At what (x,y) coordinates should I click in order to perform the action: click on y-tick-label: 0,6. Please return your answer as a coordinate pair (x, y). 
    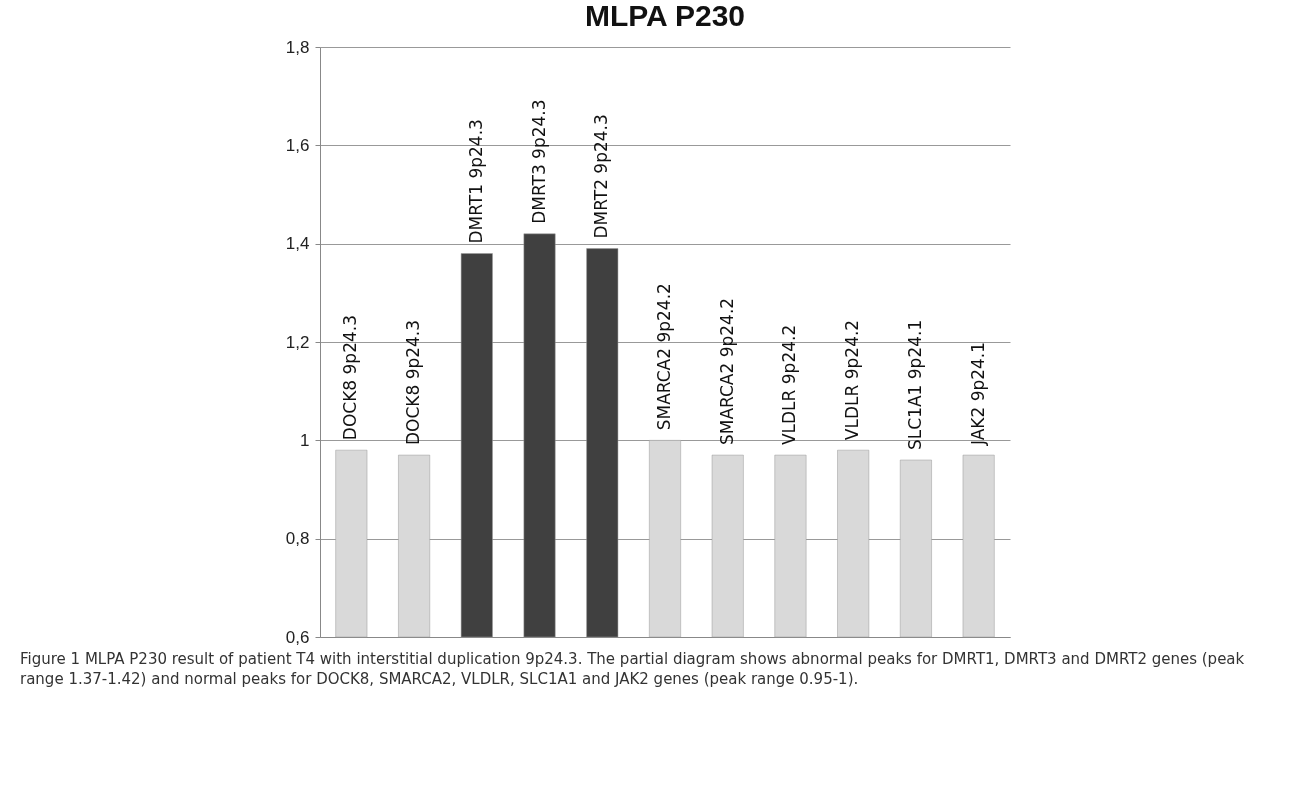
    Looking at the image, I should click on (297, 637).